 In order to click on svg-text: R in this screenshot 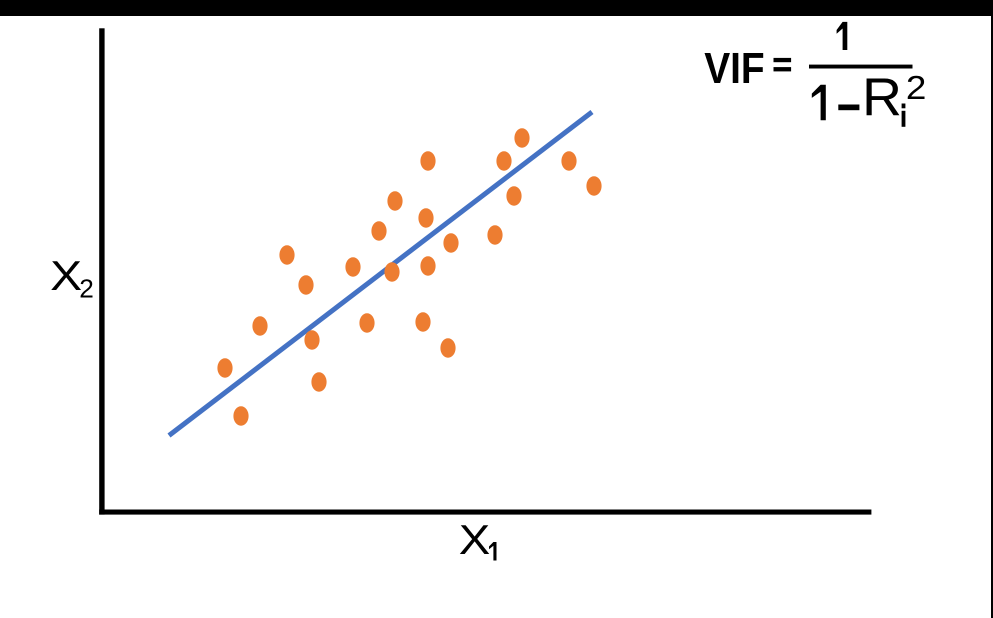, I will do `click(882, 97)`.